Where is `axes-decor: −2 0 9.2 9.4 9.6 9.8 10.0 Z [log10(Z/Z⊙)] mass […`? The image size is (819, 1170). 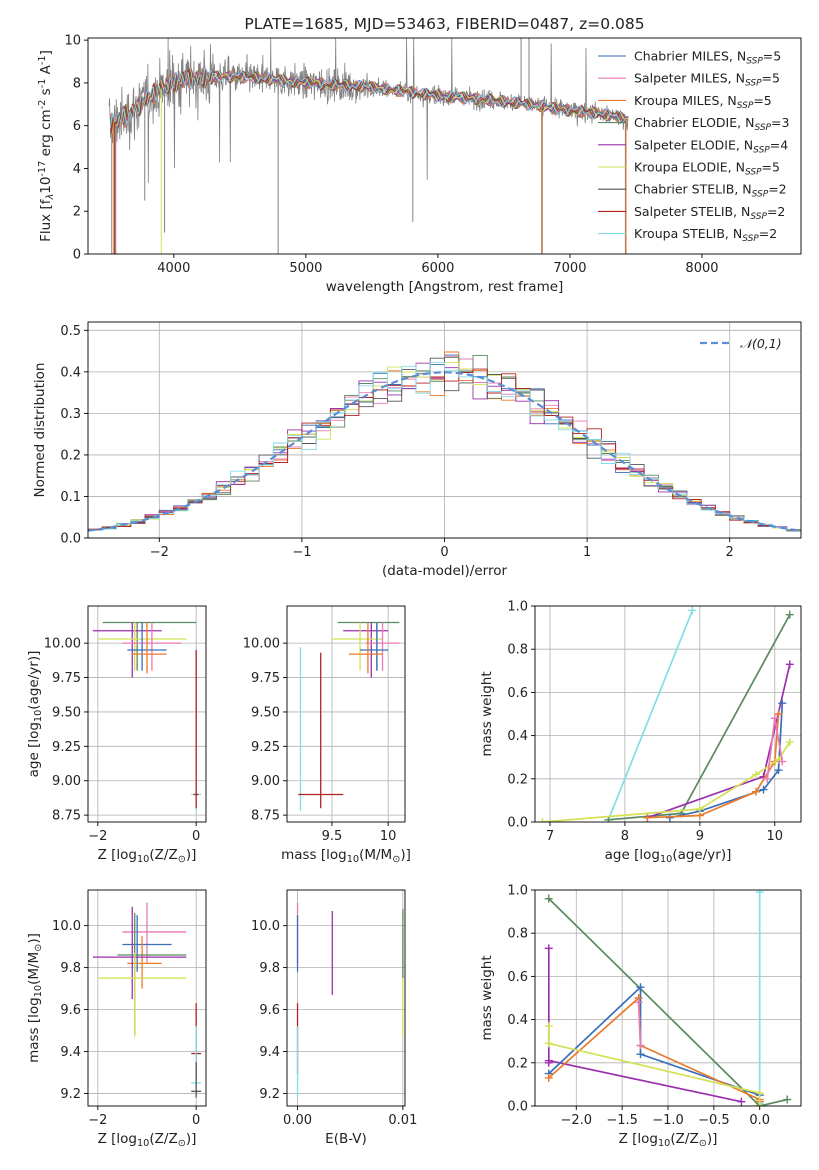
axes-decor: −2 0 9.2 9.4 9.6 9.8 10.0 Z [log10(Z/Z⊙)] mass [… is located at coordinates (116, 1019).